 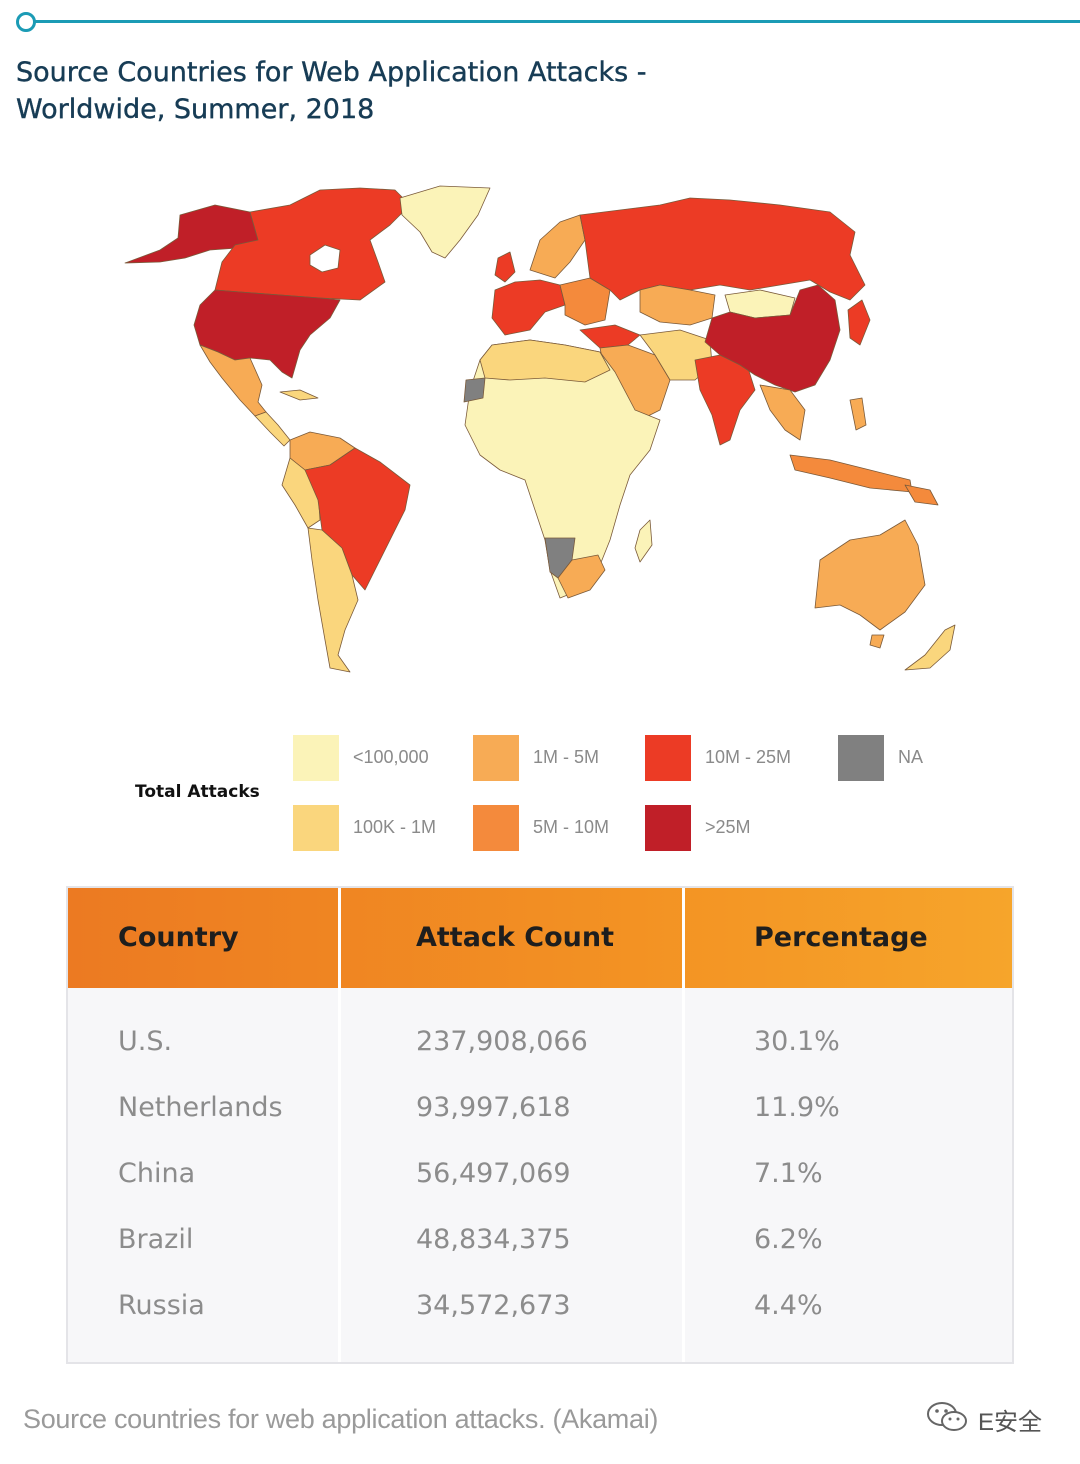 I want to click on title-line-2: Worldwide, Summer, 2018, so click(x=195, y=109).